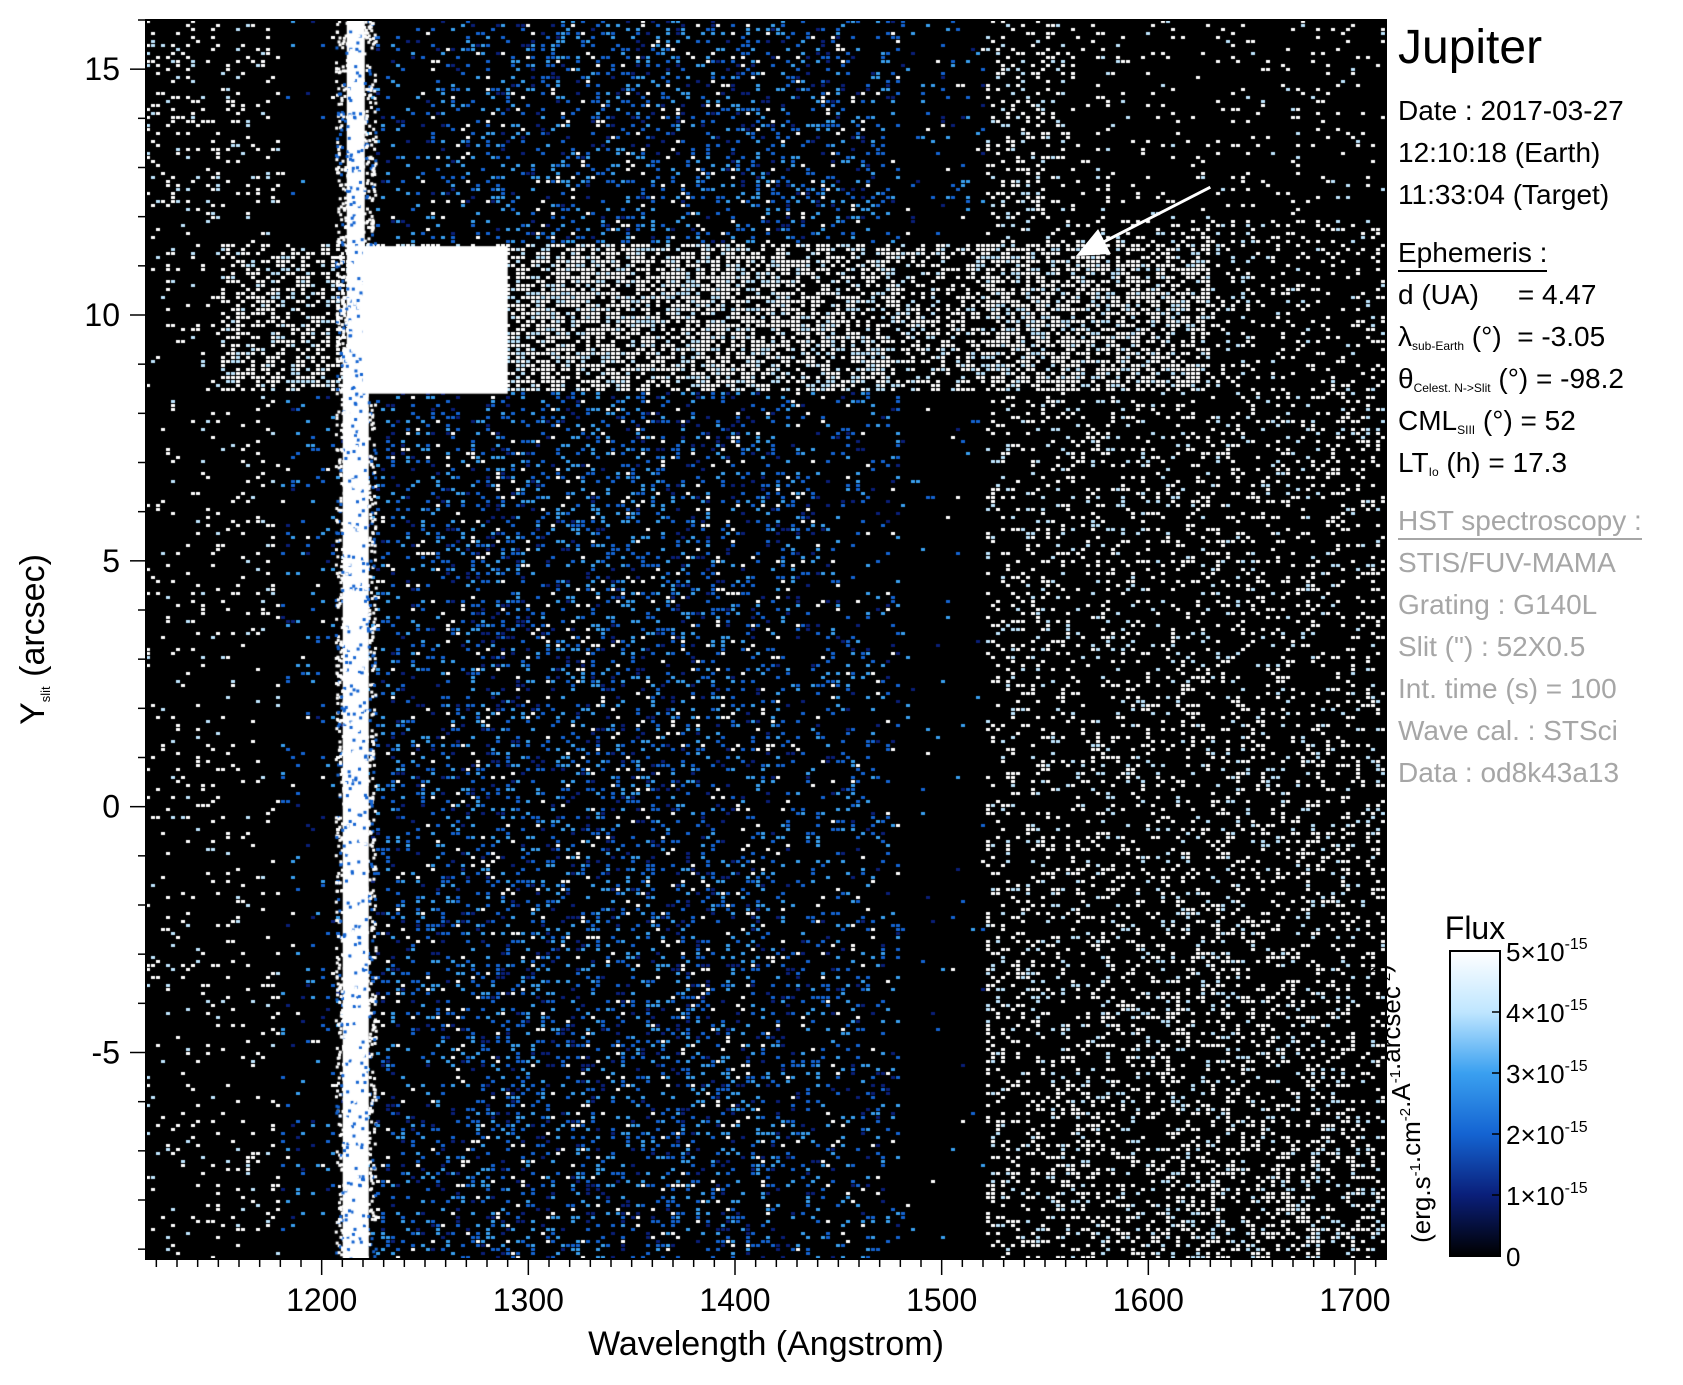 Image resolution: width=1683 pixels, height=1385 pixels. I want to click on colorbar-tick-label: 2×10⁻¹⁵, so click(1547, 1134).